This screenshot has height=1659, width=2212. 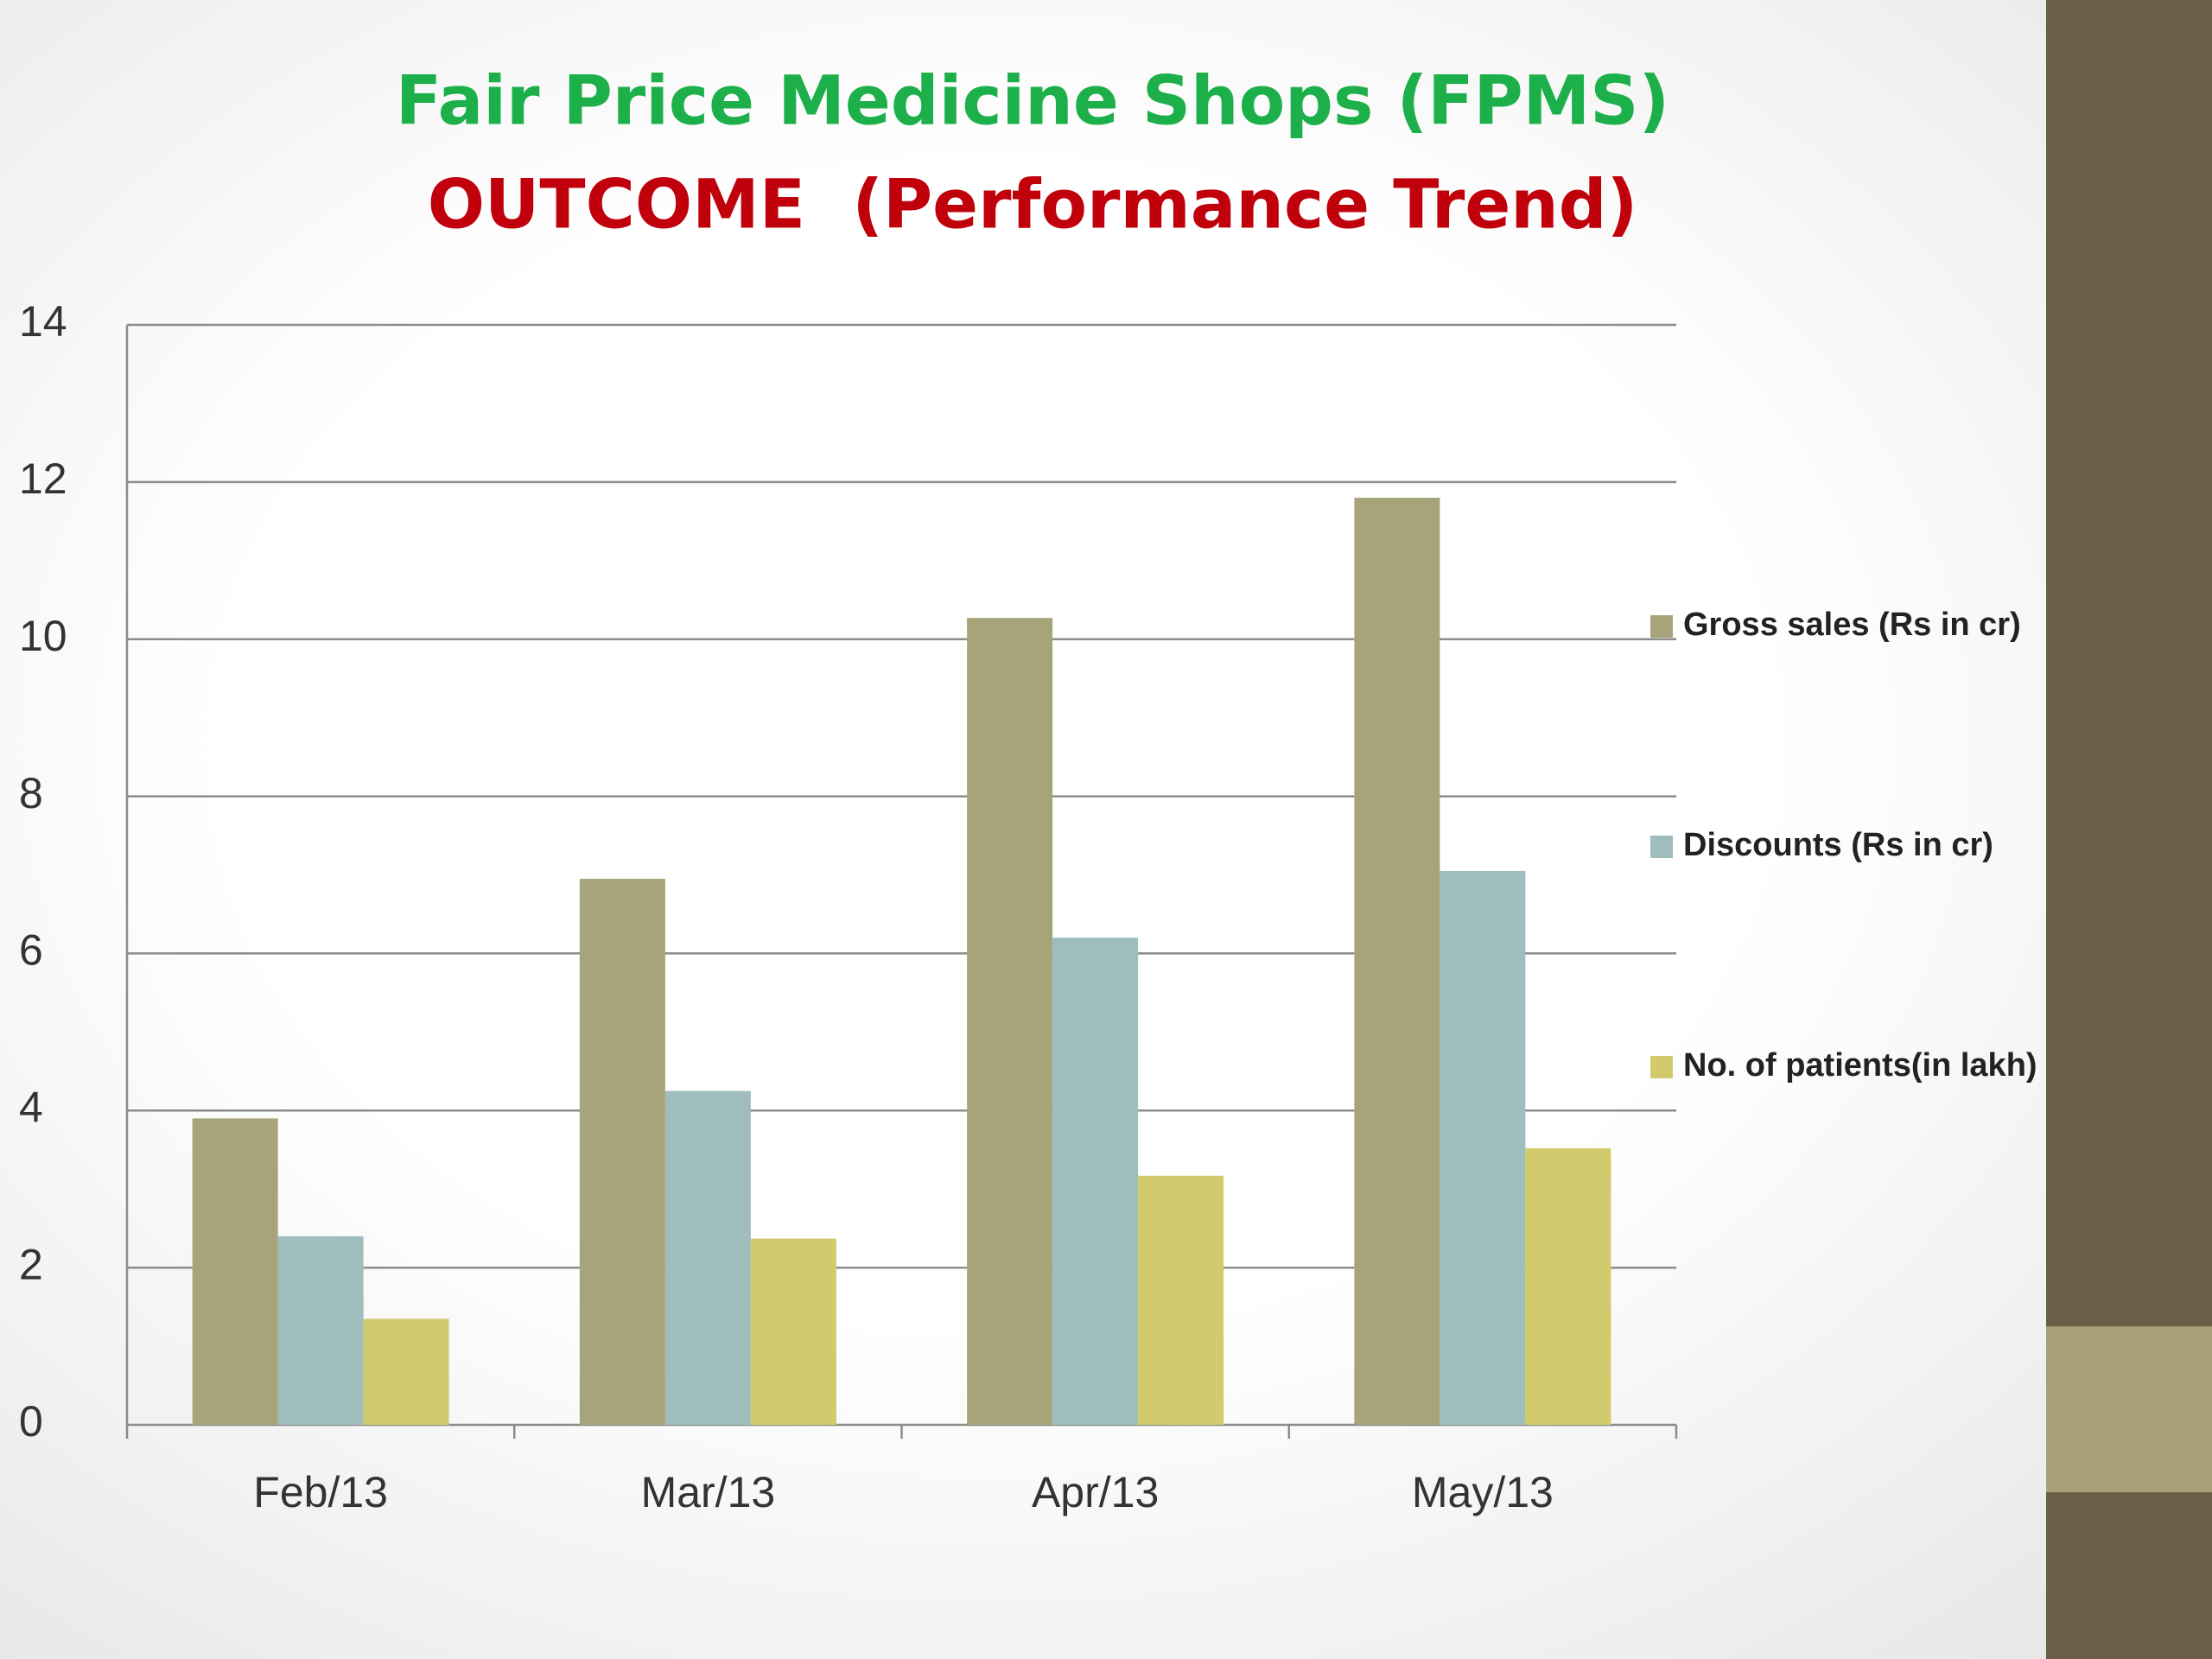 What do you see at coordinates (1095, 1492) in the screenshot?
I see `x-tick-label: Apr/13` at bounding box center [1095, 1492].